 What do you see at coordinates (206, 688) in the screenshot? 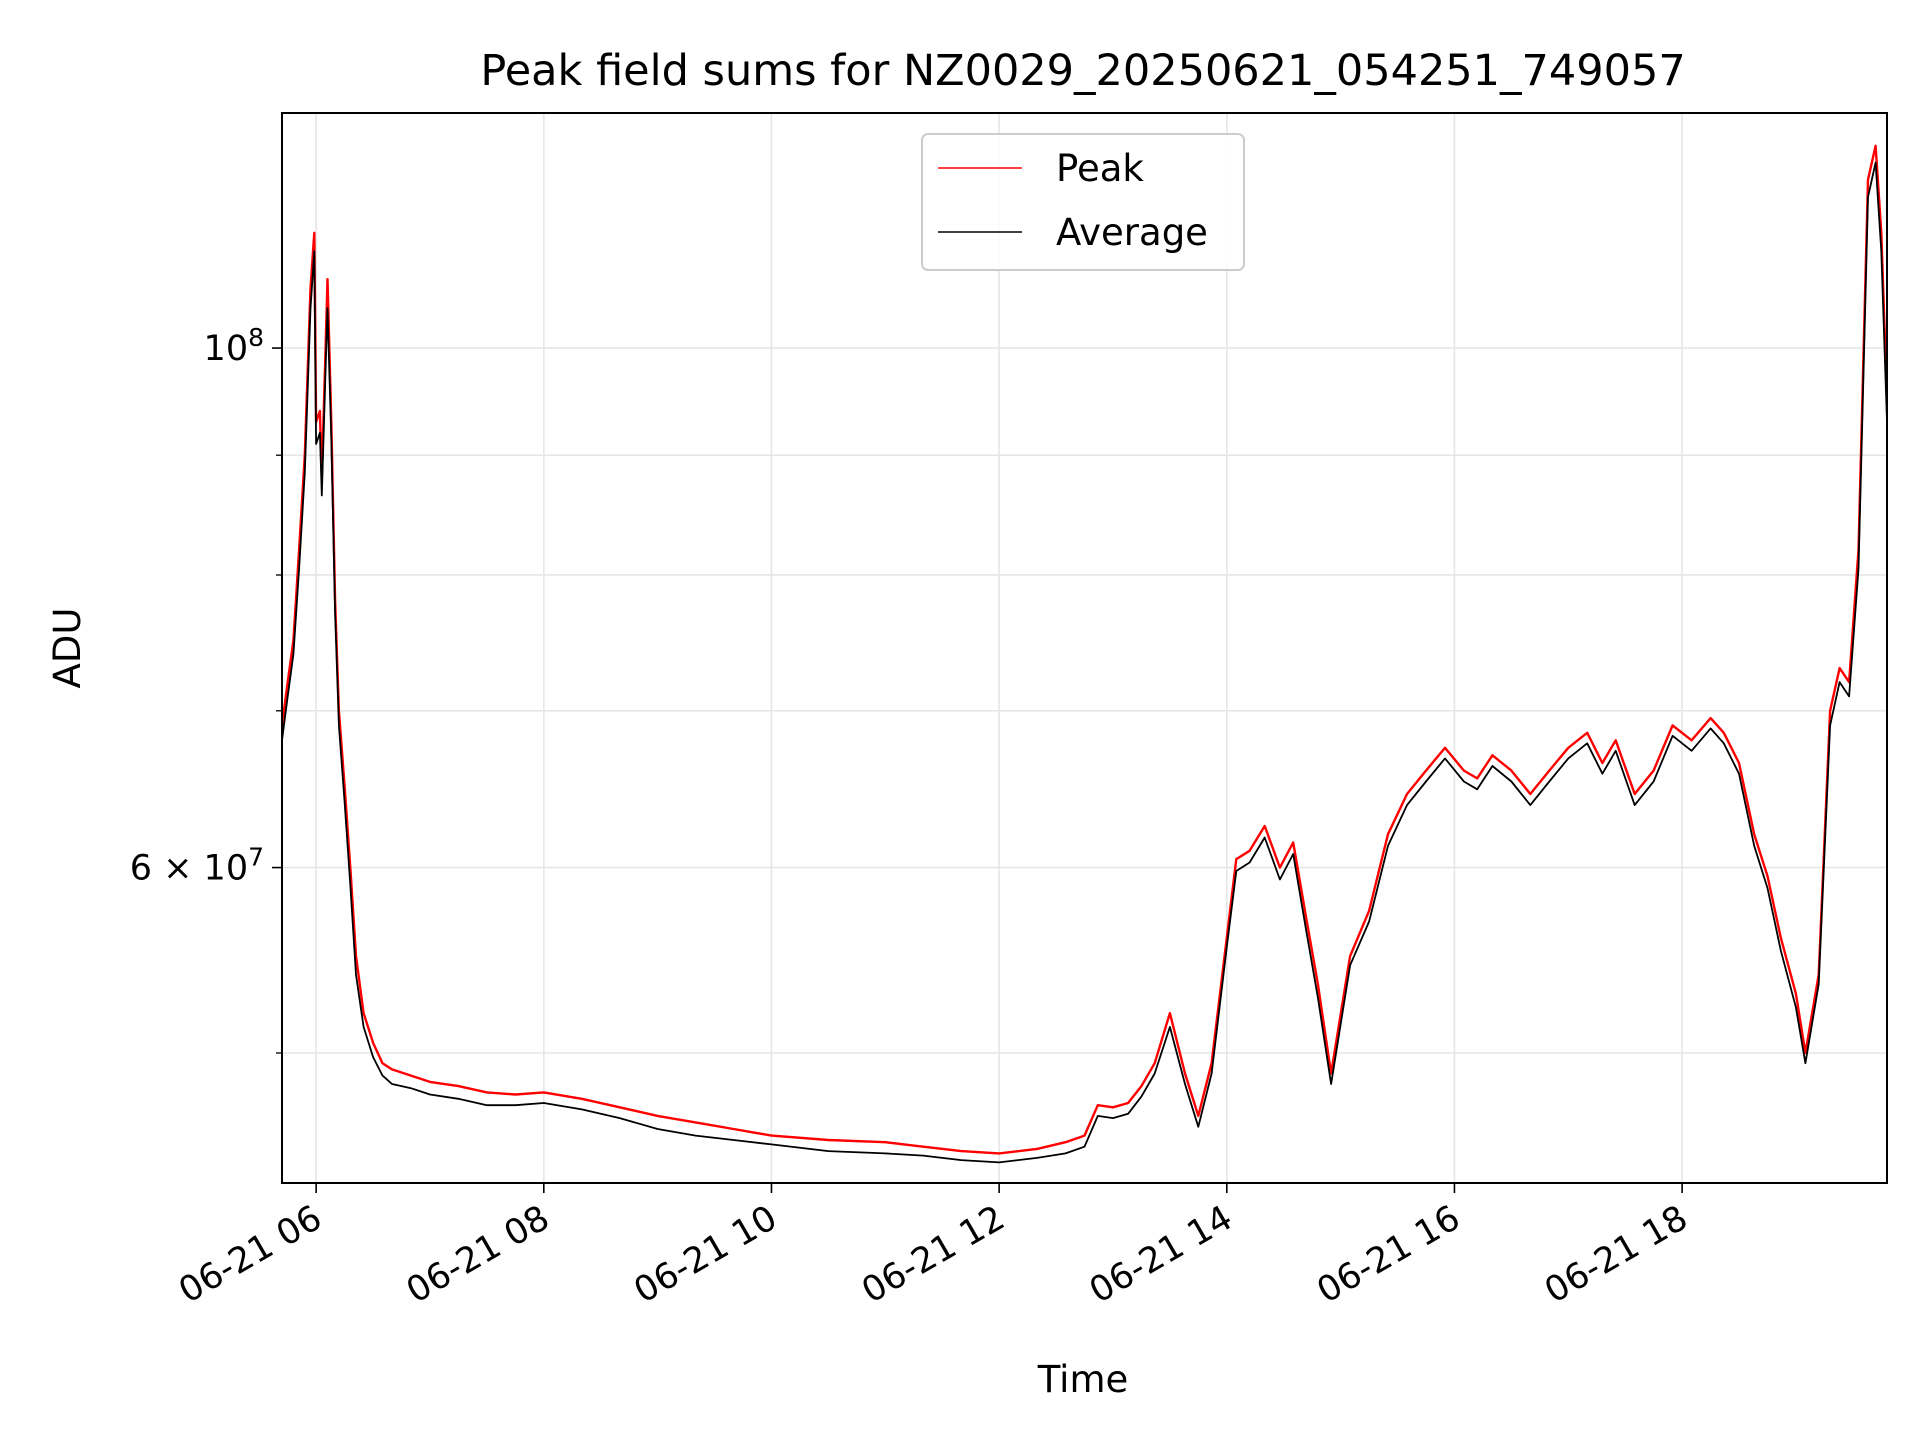
I see `y-axis-ticks: 6 × 107 108` at bounding box center [206, 688].